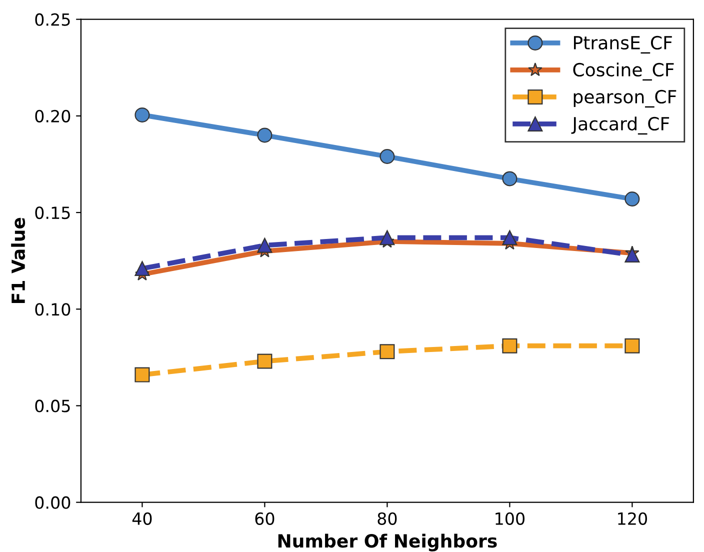 The height and width of the screenshot is (552, 704). Describe the element at coordinates (142, 518) in the screenshot. I see `x-tick-label: 40` at that location.